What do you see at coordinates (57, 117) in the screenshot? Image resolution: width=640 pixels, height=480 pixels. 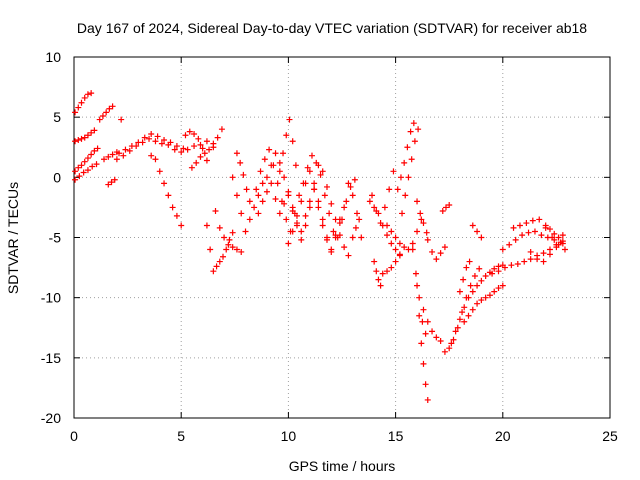 I see `y-tick-label: 5` at bounding box center [57, 117].